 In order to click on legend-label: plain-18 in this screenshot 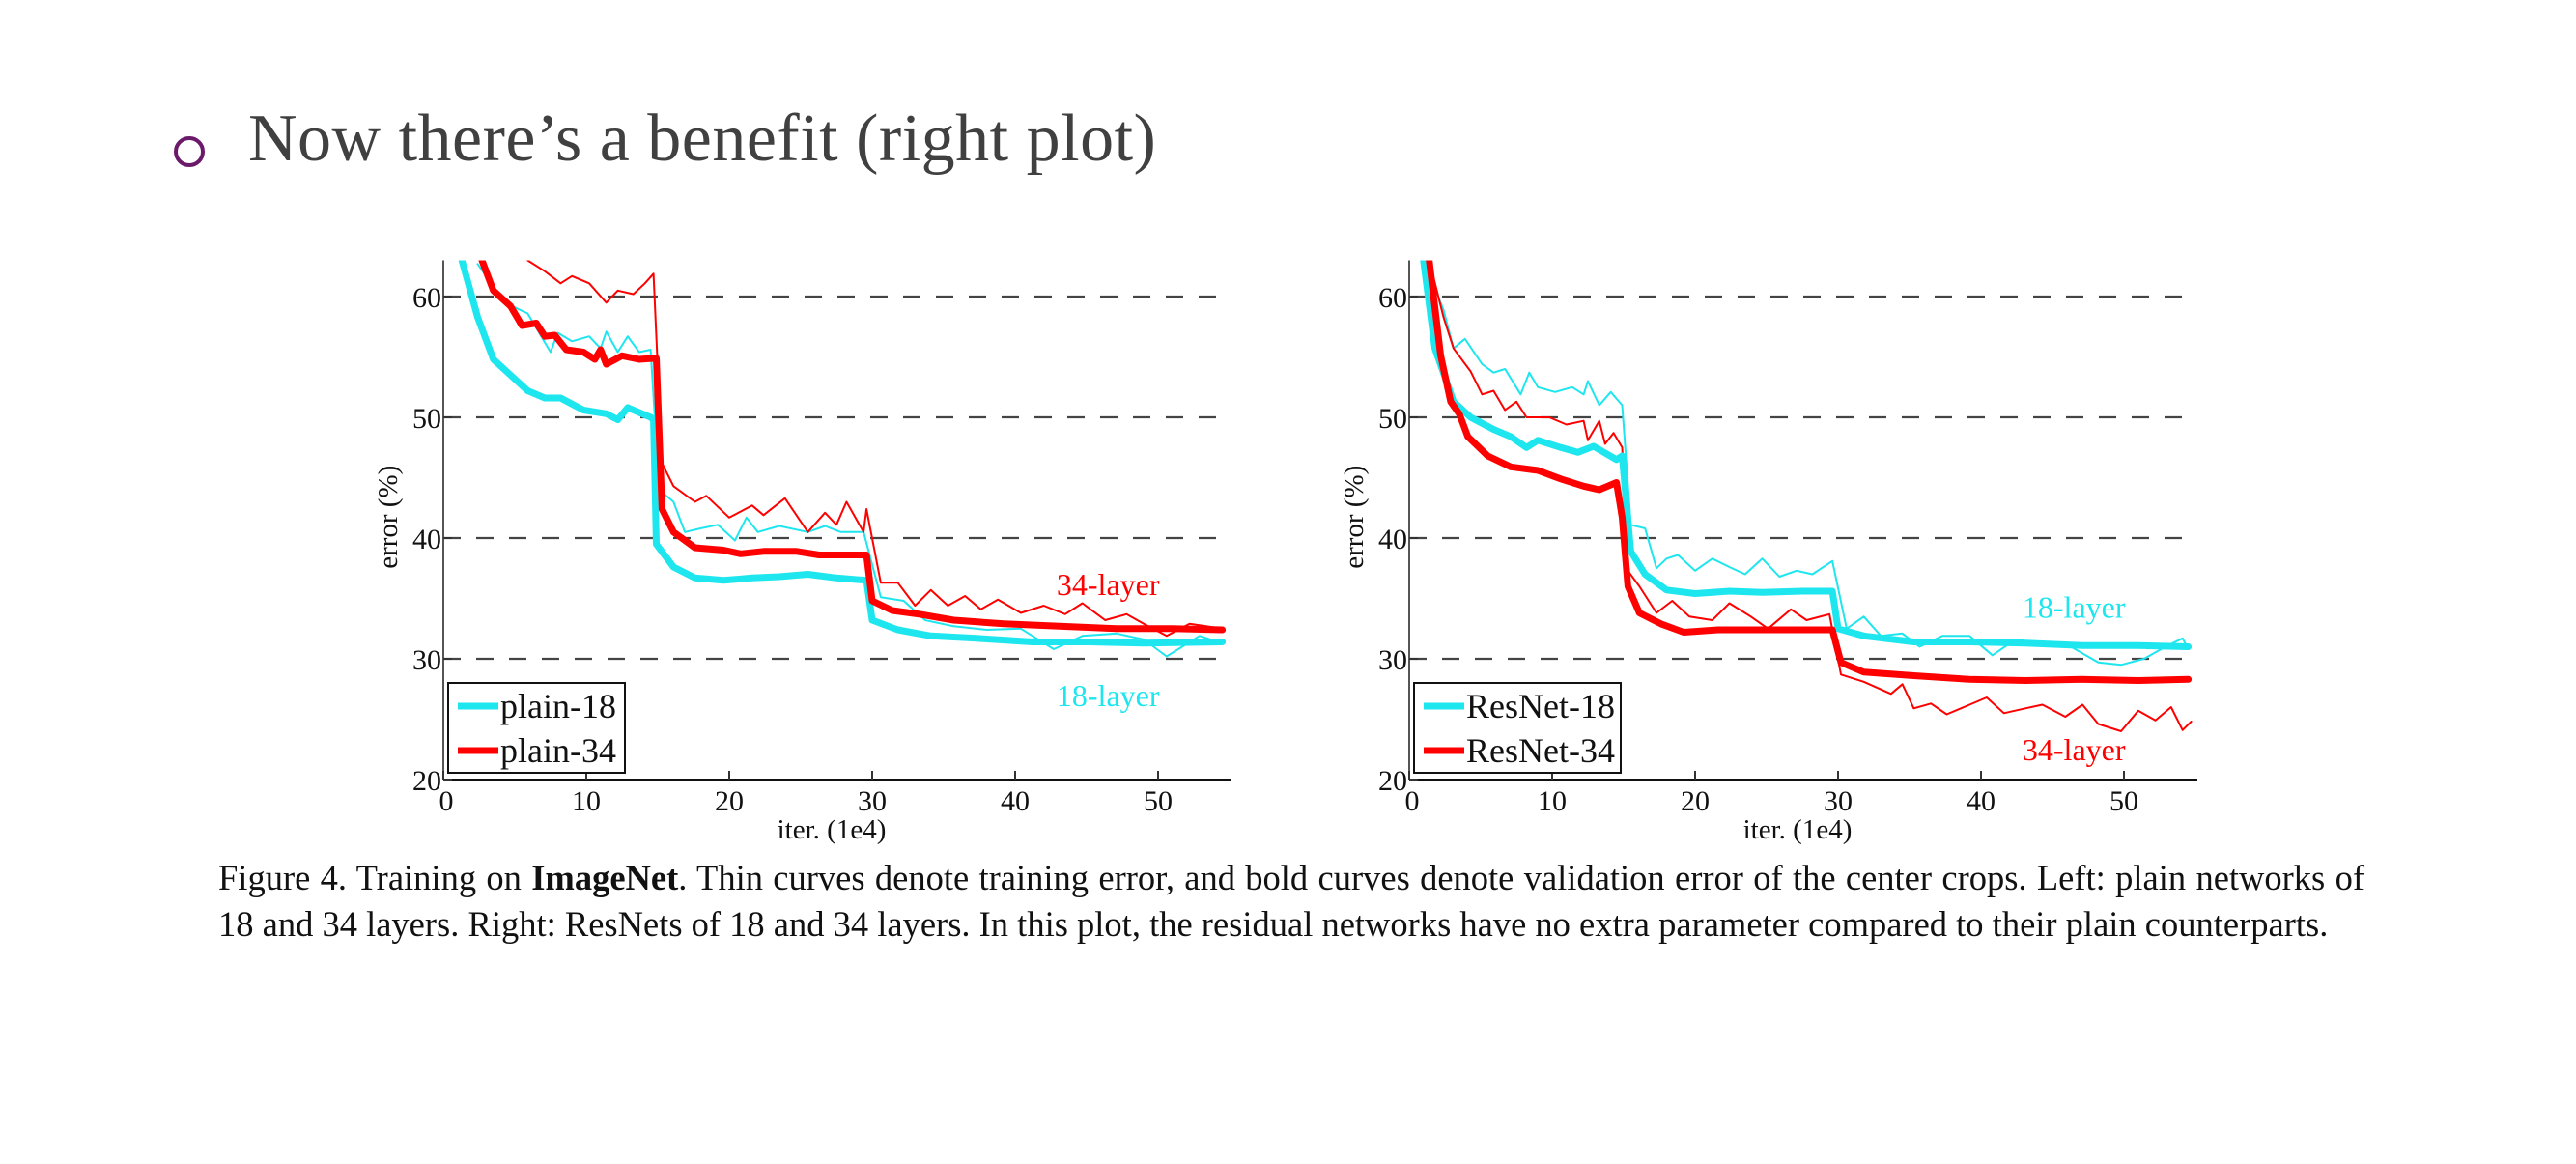, I will do `click(558, 706)`.